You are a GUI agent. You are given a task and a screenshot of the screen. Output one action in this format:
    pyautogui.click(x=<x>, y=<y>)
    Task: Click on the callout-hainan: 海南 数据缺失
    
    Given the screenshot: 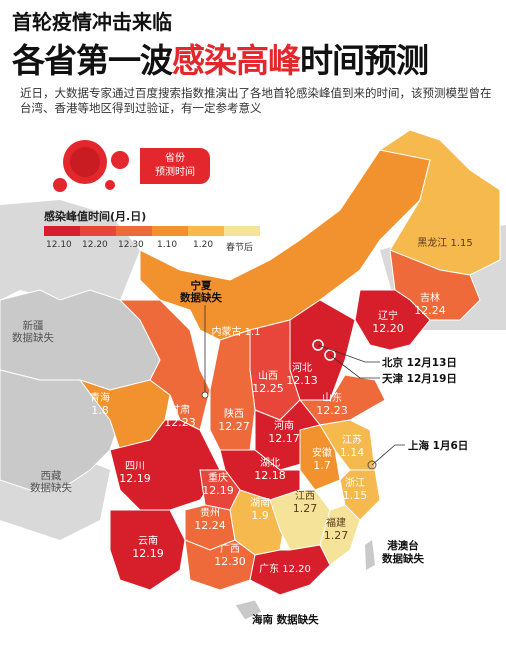 What is the action you would take?
    pyautogui.click(x=285, y=620)
    